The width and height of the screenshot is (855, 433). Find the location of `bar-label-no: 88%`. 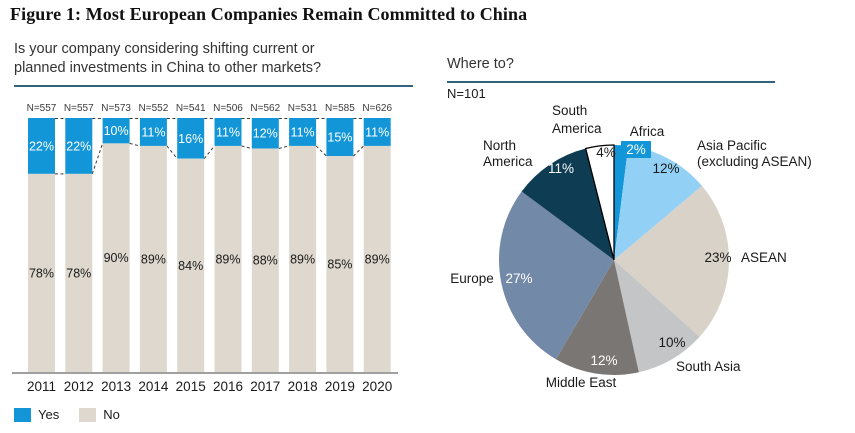

bar-label-no: 88% is located at coordinates (265, 261).